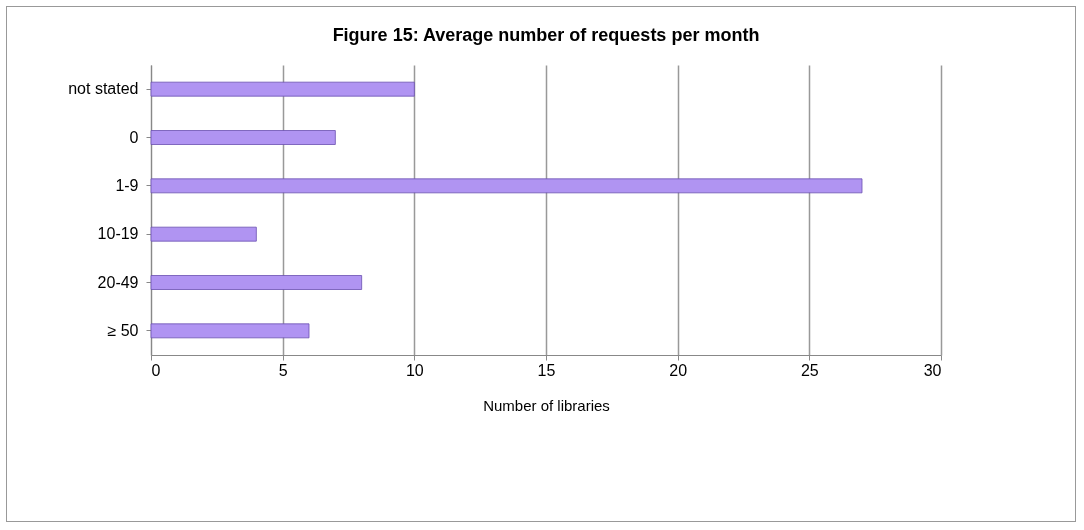 The height and width of the screenshot is (530, 1084). I want to click on x-tick-label: 10, so click(414, 370).